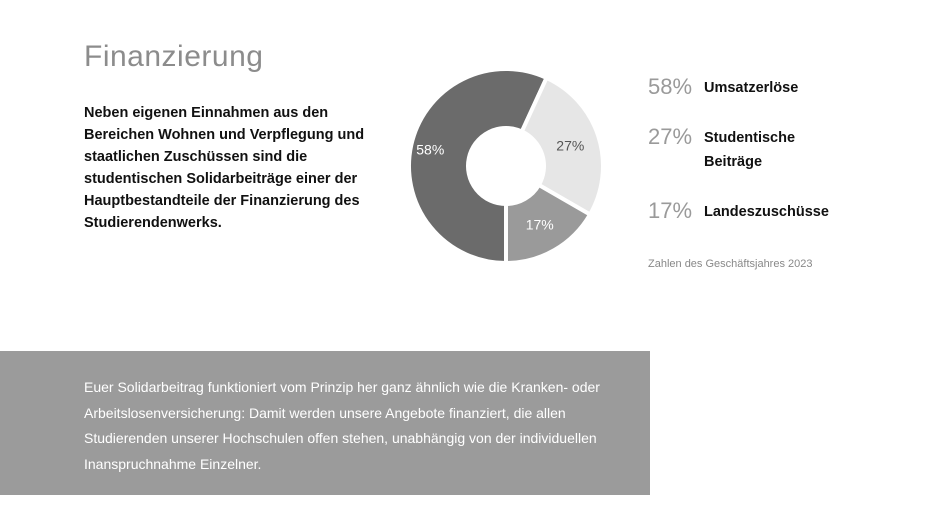  What do you see at coordinates (750, 150) in the screenshot?
I see `legend-label: Studentische Beiträge` at bounding box center [750, 150].